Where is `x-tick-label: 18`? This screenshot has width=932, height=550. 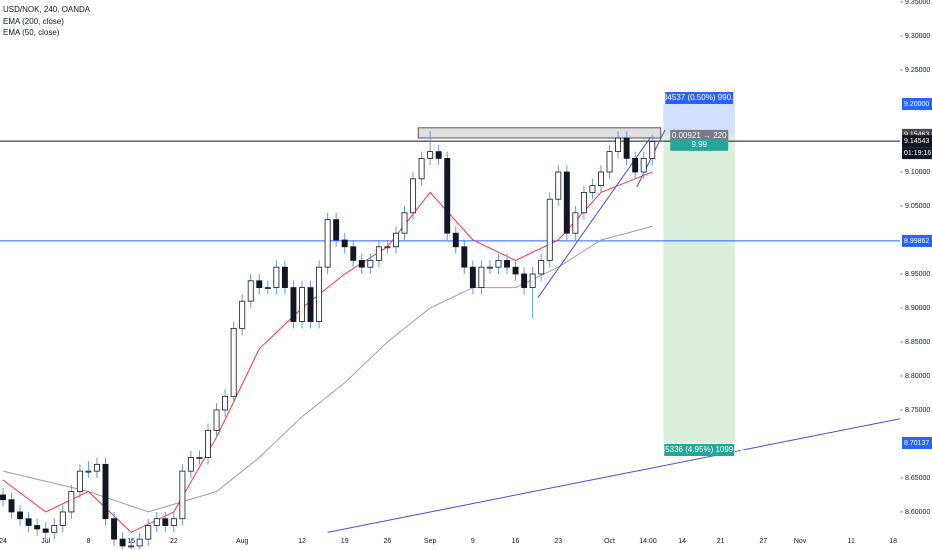 x-tick-label: 18 is located at coordinates (893, 541).